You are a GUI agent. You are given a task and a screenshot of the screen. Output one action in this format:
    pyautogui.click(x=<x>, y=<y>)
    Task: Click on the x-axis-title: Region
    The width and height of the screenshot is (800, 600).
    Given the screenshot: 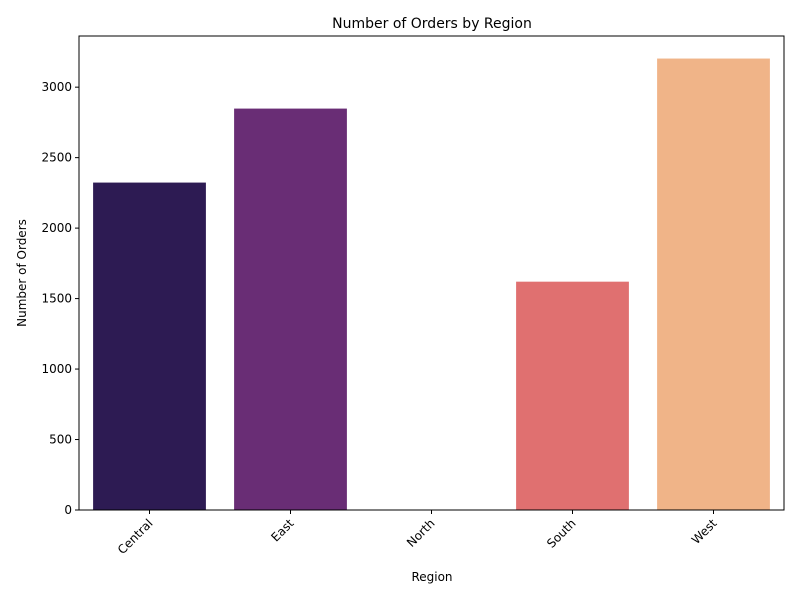 What is the action you would take?
    pyautogui.click(x=431, y=577)
    